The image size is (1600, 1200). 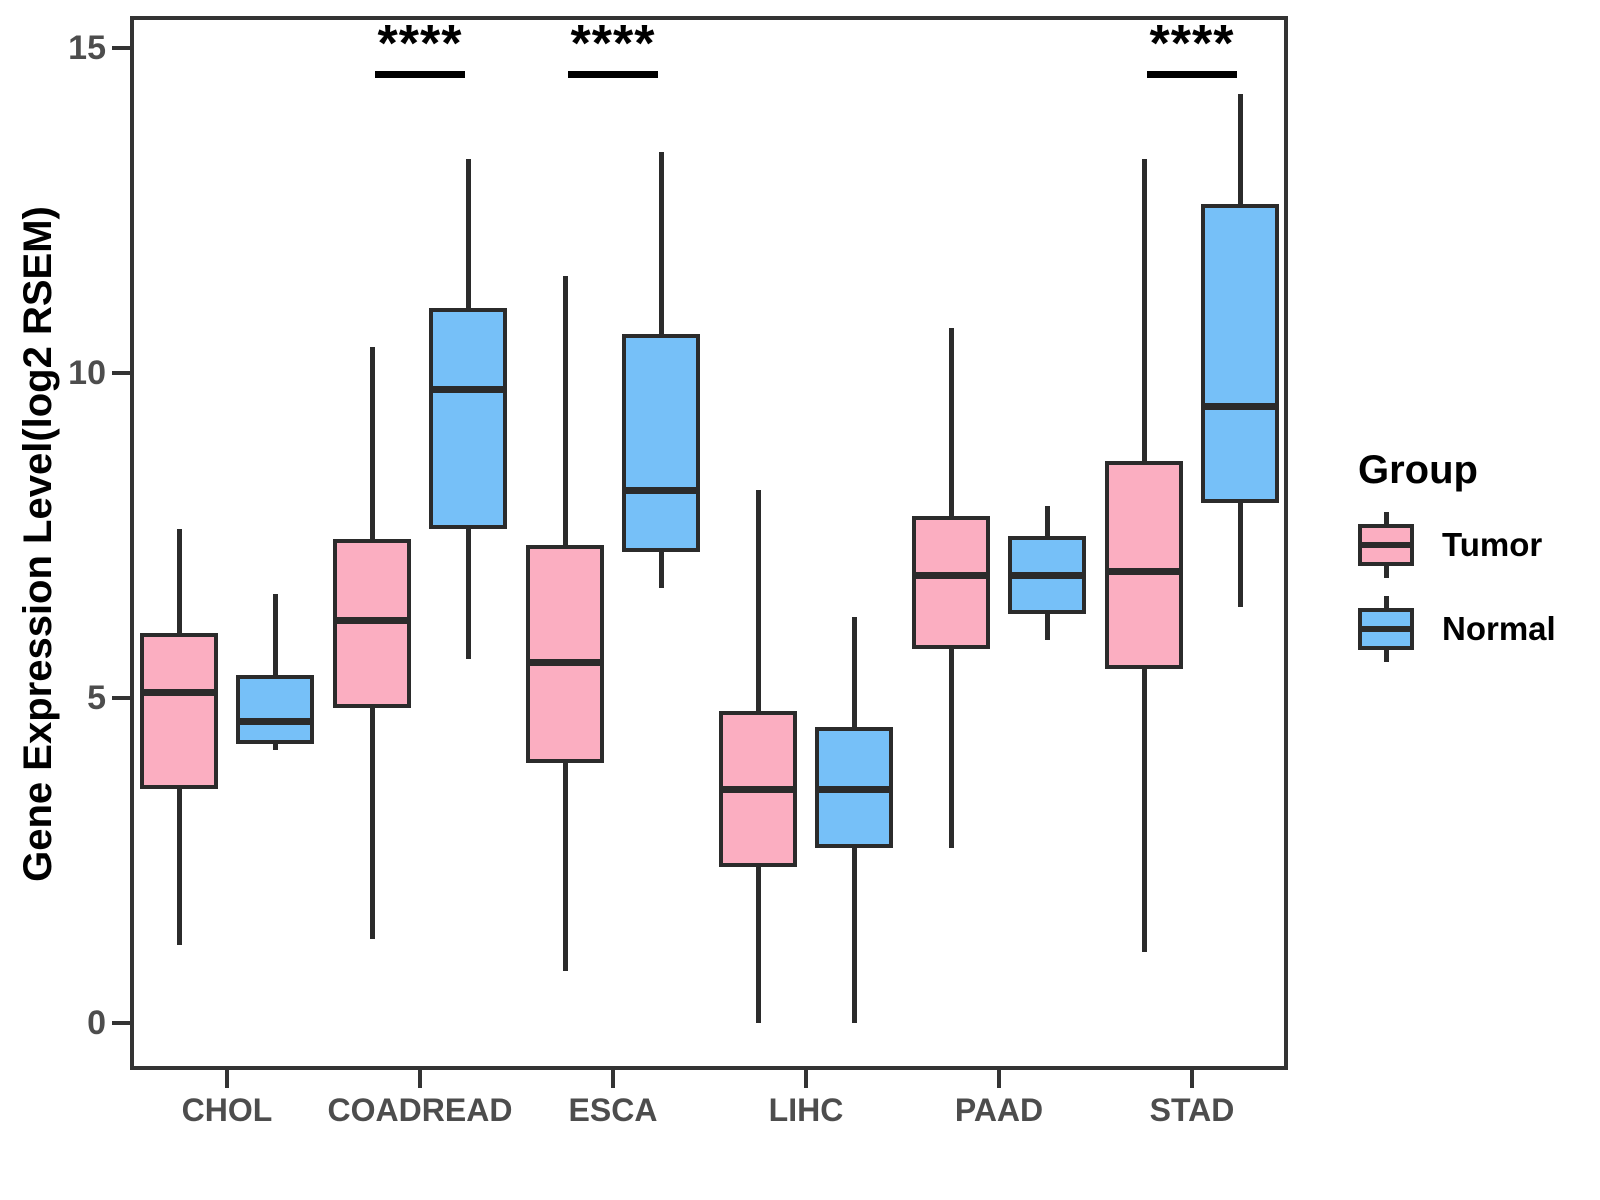 I want to click on median-tumor-chol, so click(x=179, y=692).